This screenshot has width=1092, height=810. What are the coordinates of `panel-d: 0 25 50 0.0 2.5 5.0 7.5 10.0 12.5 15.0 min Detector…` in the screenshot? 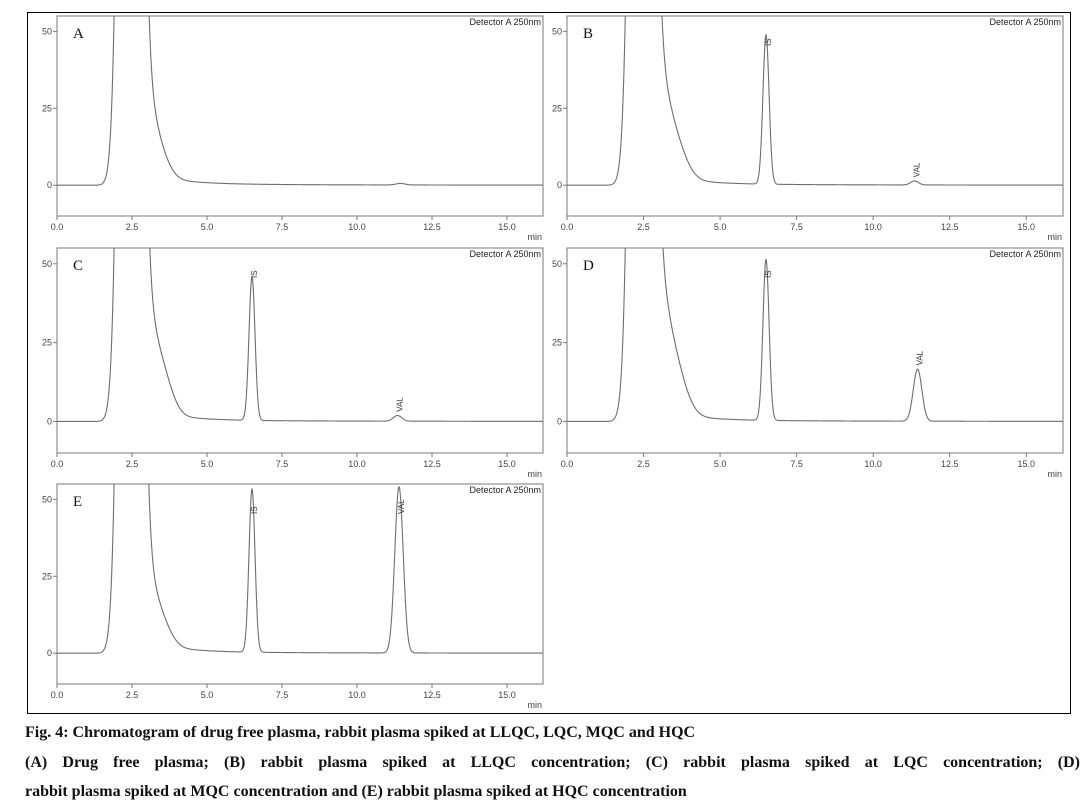 It's located at (808, 363).